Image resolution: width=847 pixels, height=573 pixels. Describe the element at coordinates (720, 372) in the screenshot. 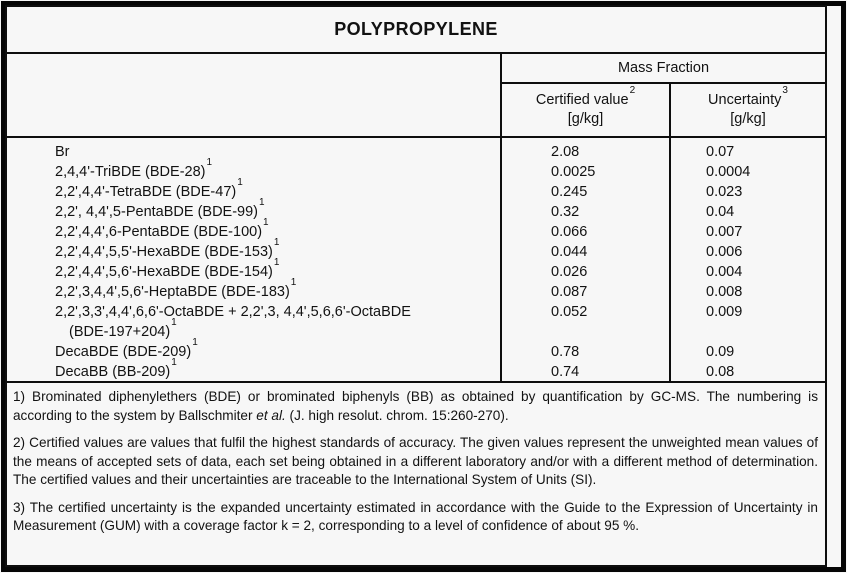

I see `uncertainty-value: 0.08` at that location.